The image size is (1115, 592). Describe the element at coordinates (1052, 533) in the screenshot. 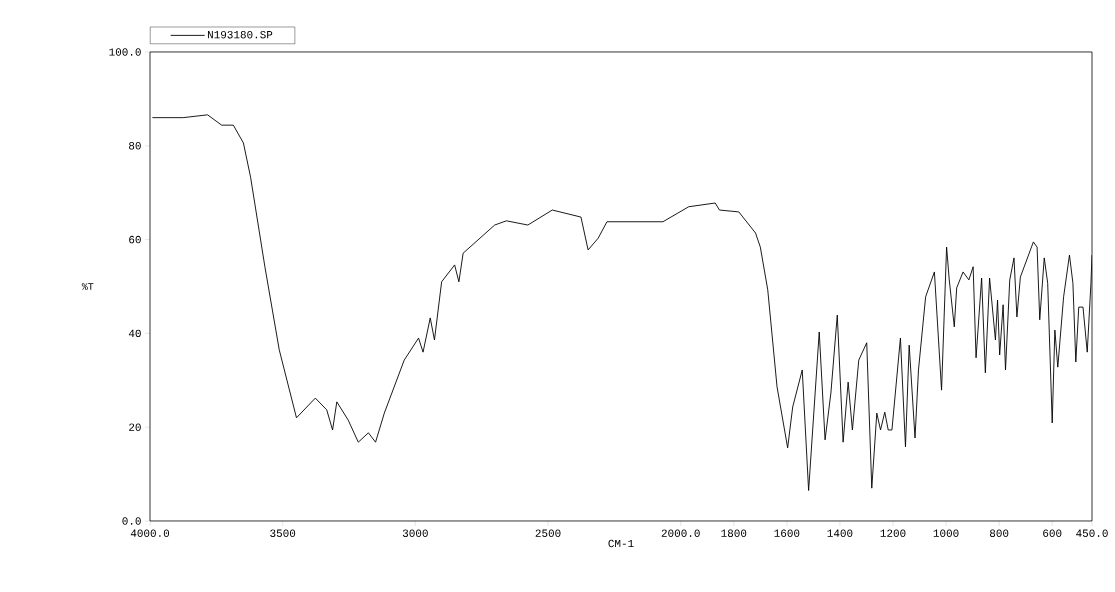

I see `x-tick-label: 600` at that location.